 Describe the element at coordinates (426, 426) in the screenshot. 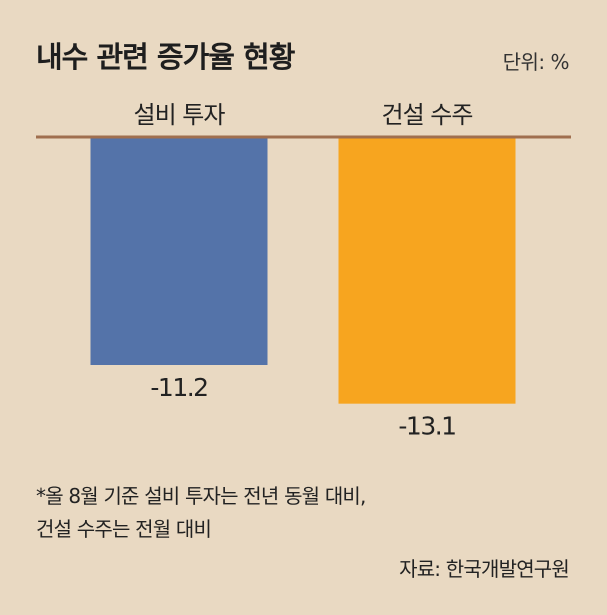

I see `value-label-2: -13.1` at that location.